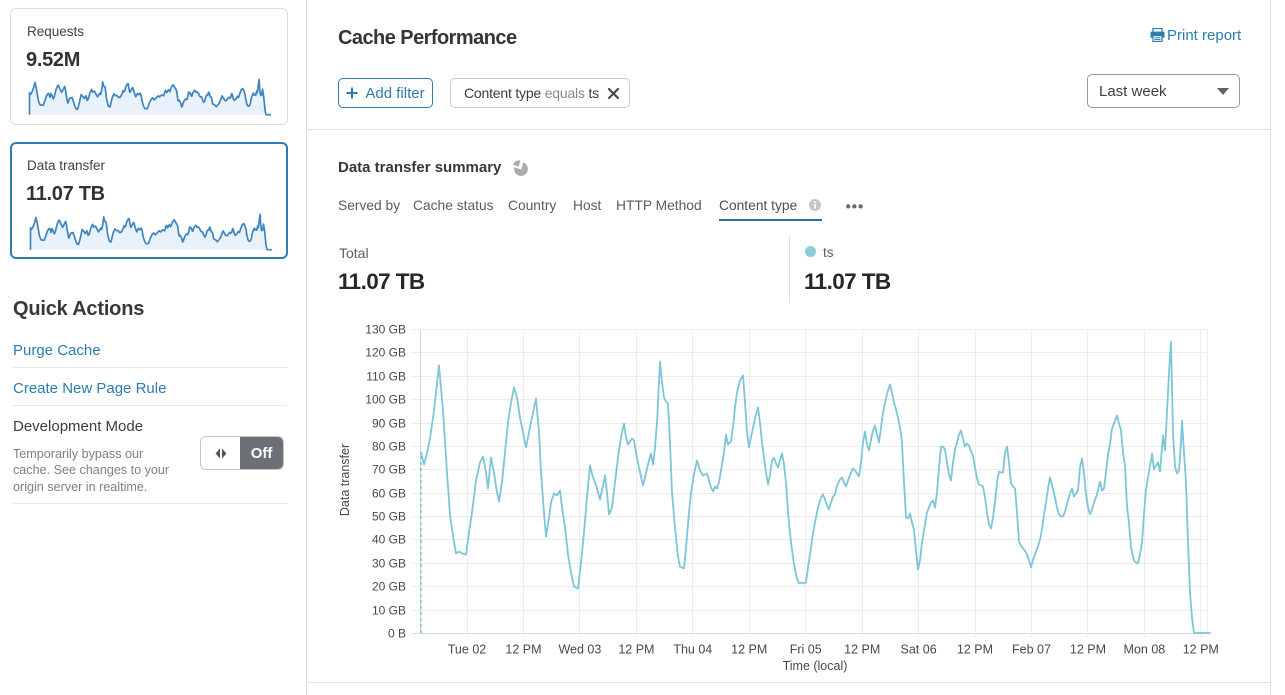 This screenshot has width=1285, height=695. What do you see at coordinates (389, 517) in the screenshot?
I see `svg-text: 50 GB` at bounding box center [389, 517].